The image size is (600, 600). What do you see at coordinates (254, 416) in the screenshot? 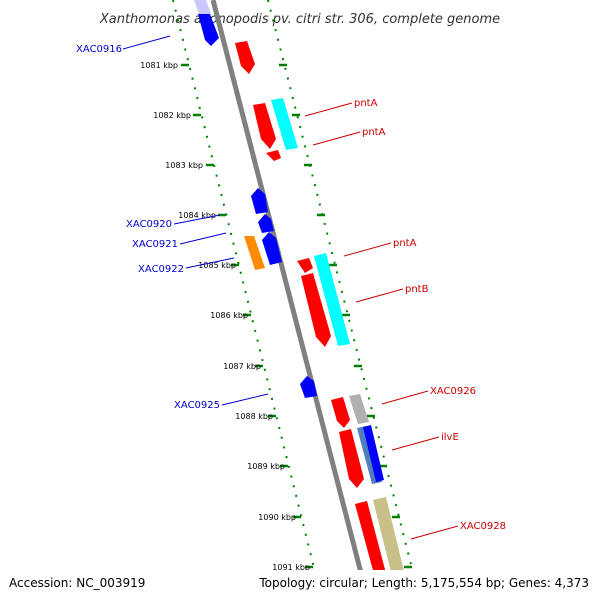
I see `kbp-label: 1088 kbp` at bounding box center [254, 416].